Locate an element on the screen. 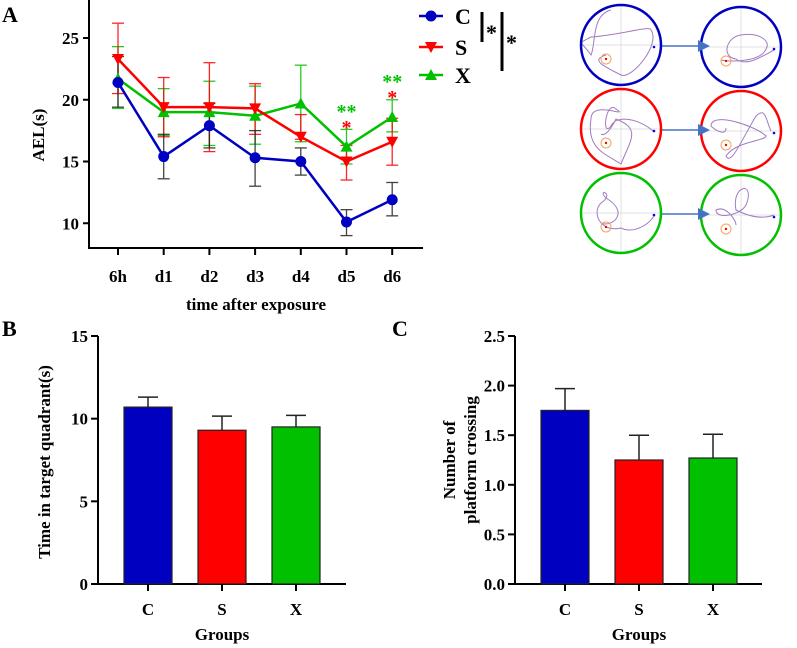  legend-marker-S is located at coordinates (431, 47).